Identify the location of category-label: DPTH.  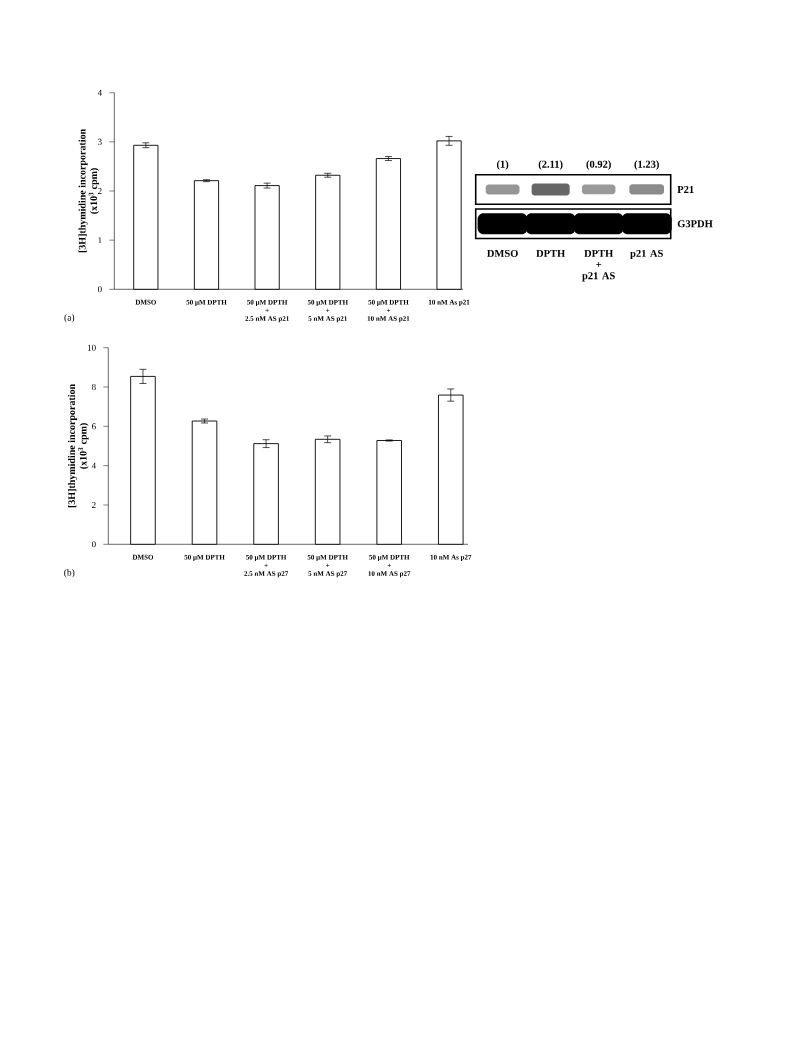
(551, 253).